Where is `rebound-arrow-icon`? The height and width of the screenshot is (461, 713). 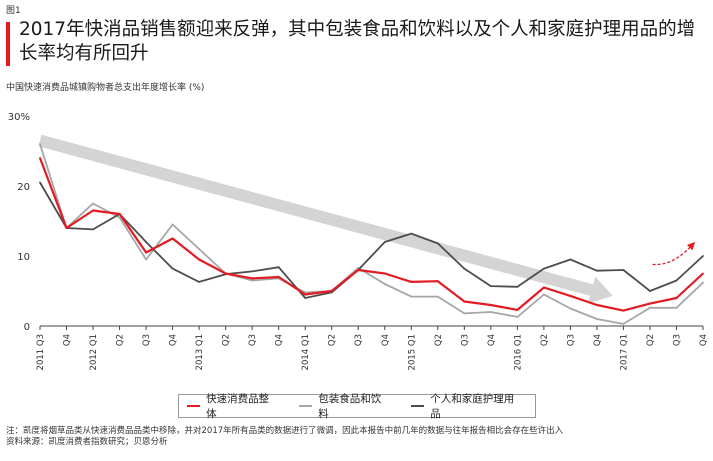
rebound-arrow-icon is located at coordinates (674, 253).